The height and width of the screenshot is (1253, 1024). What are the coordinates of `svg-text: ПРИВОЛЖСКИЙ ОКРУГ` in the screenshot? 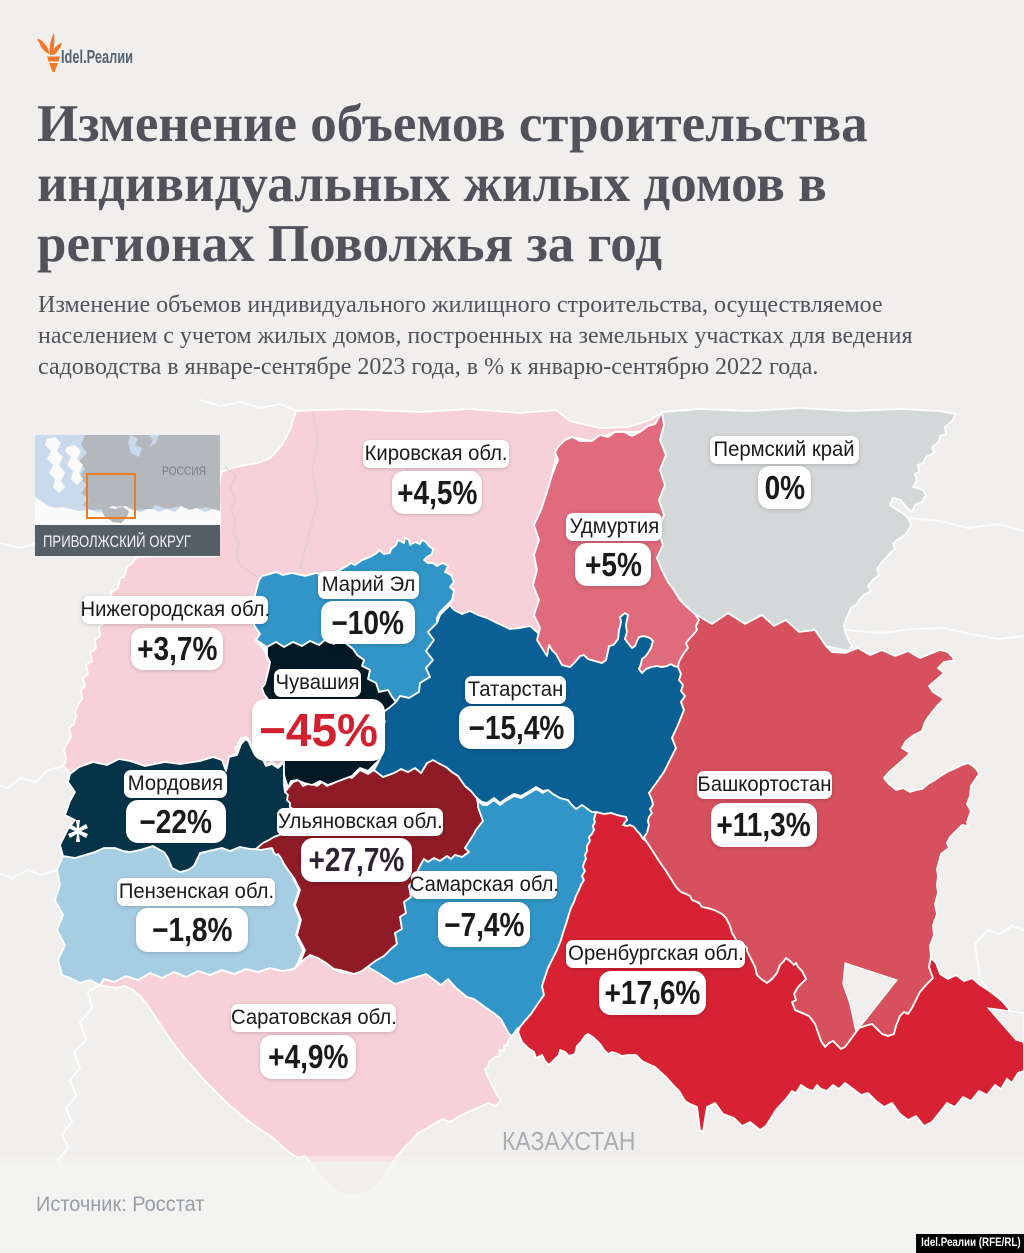 It's located at (117, 541).